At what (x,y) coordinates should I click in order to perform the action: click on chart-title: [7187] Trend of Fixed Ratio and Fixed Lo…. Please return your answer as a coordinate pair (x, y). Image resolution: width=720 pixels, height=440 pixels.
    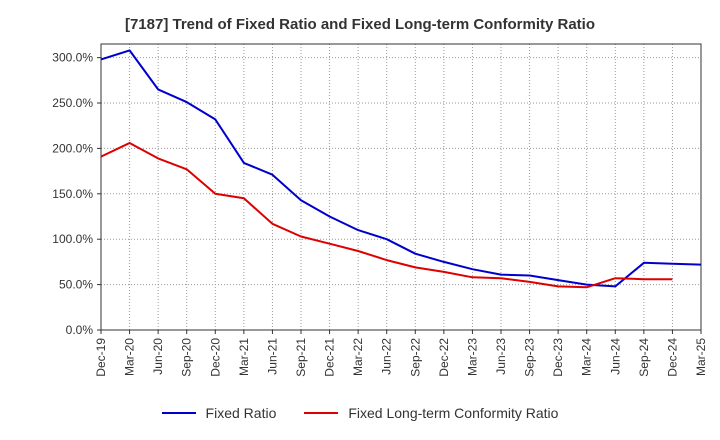
    Looking at the image, I should click on (360, 24).